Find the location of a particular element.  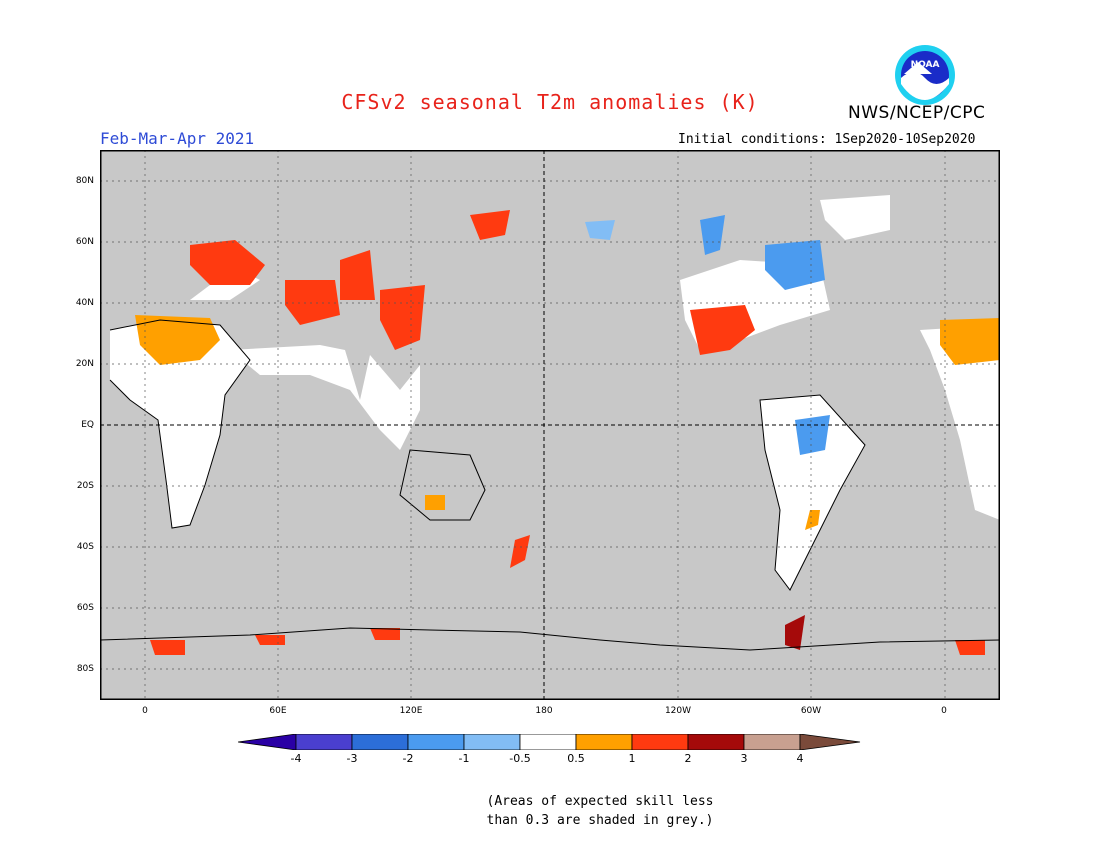

lon-label-60e: 60E is located at coordinates (278, 711).